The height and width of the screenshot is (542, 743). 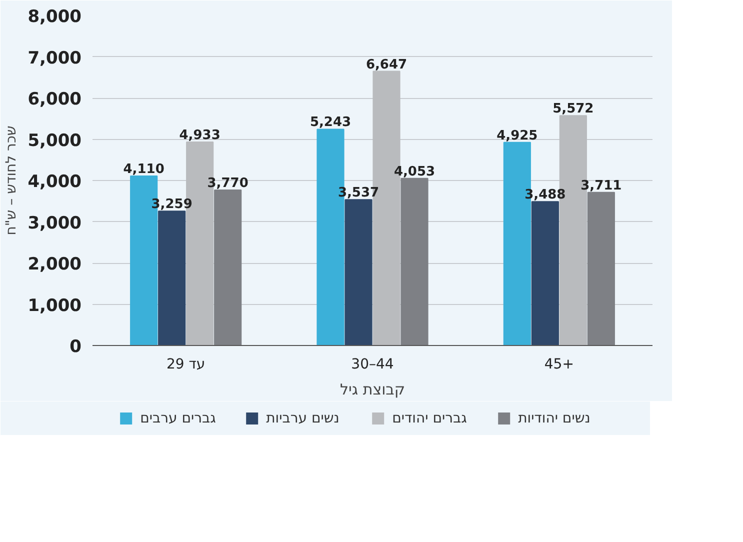 I want to click on y-tick-label: 6,000, so click(x=55, y=100).